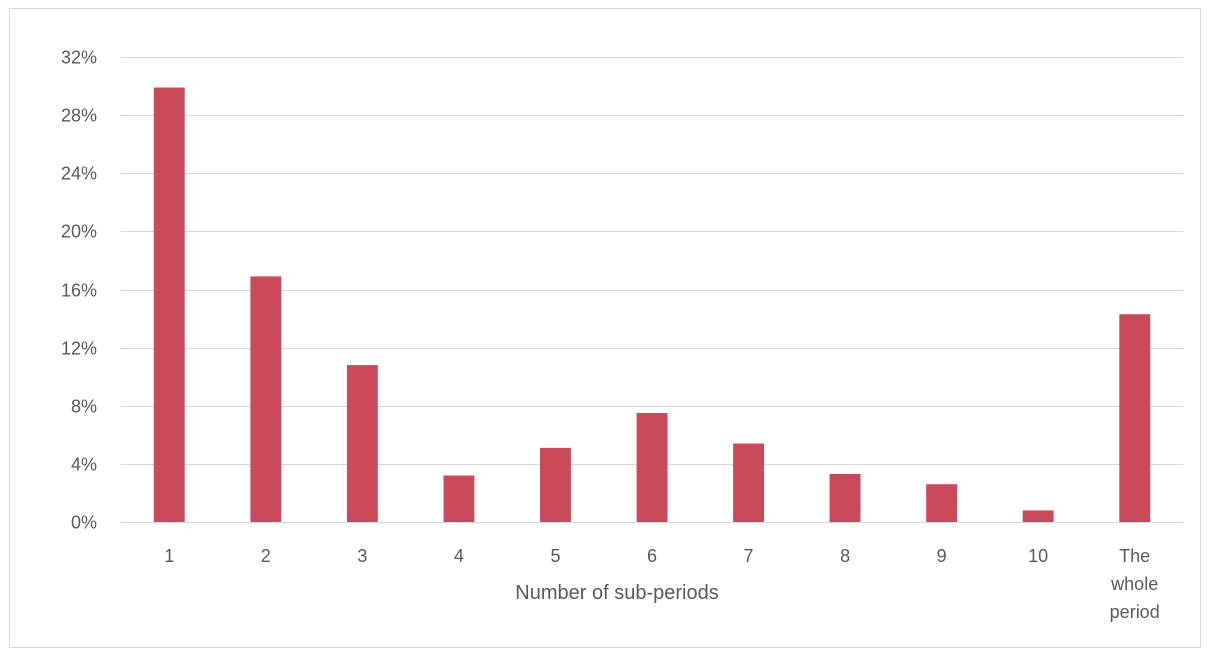  Describe the element at coordinates (942, 556) in the screenshot. I see `x-tick-label: 9` at that location.